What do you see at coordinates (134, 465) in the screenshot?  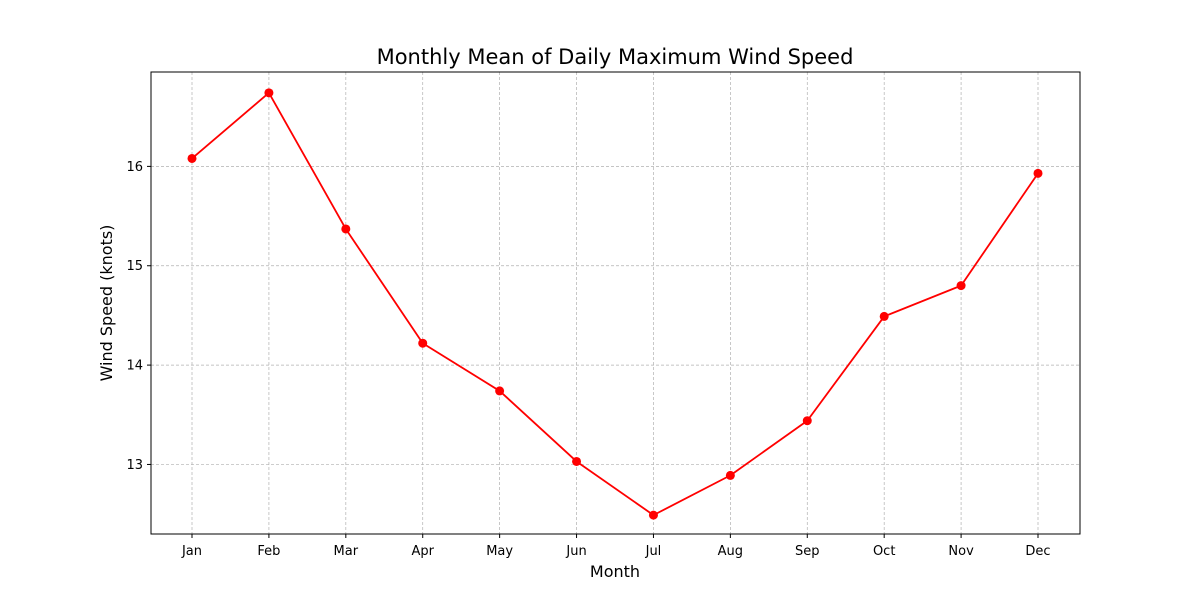 I see `y-tick-label: 13` at bounding box center [134, 465].